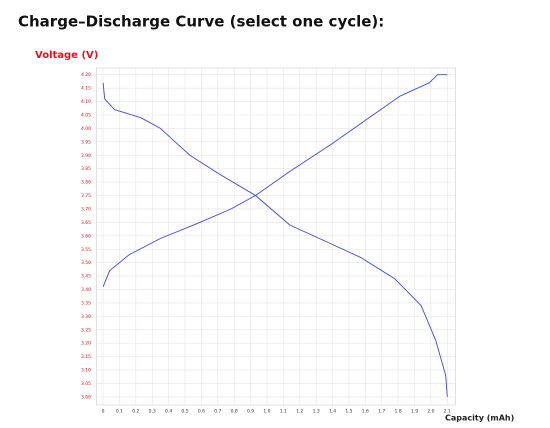 The image size is (550, 428). I want to click on x-tick-label: 1.2, so click(299, 412).